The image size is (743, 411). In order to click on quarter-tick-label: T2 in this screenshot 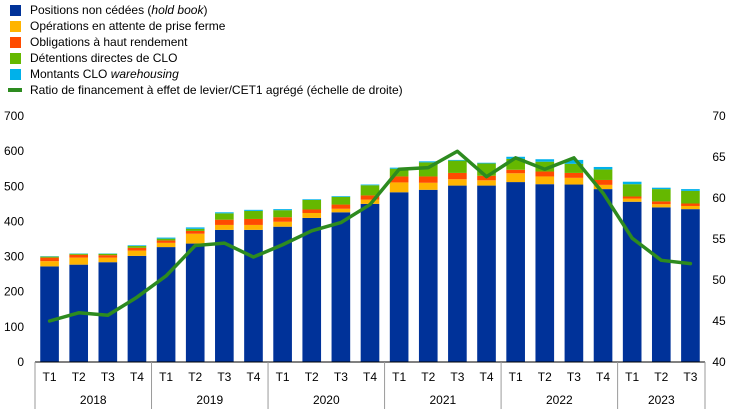, I will do `click(195, 377)`.